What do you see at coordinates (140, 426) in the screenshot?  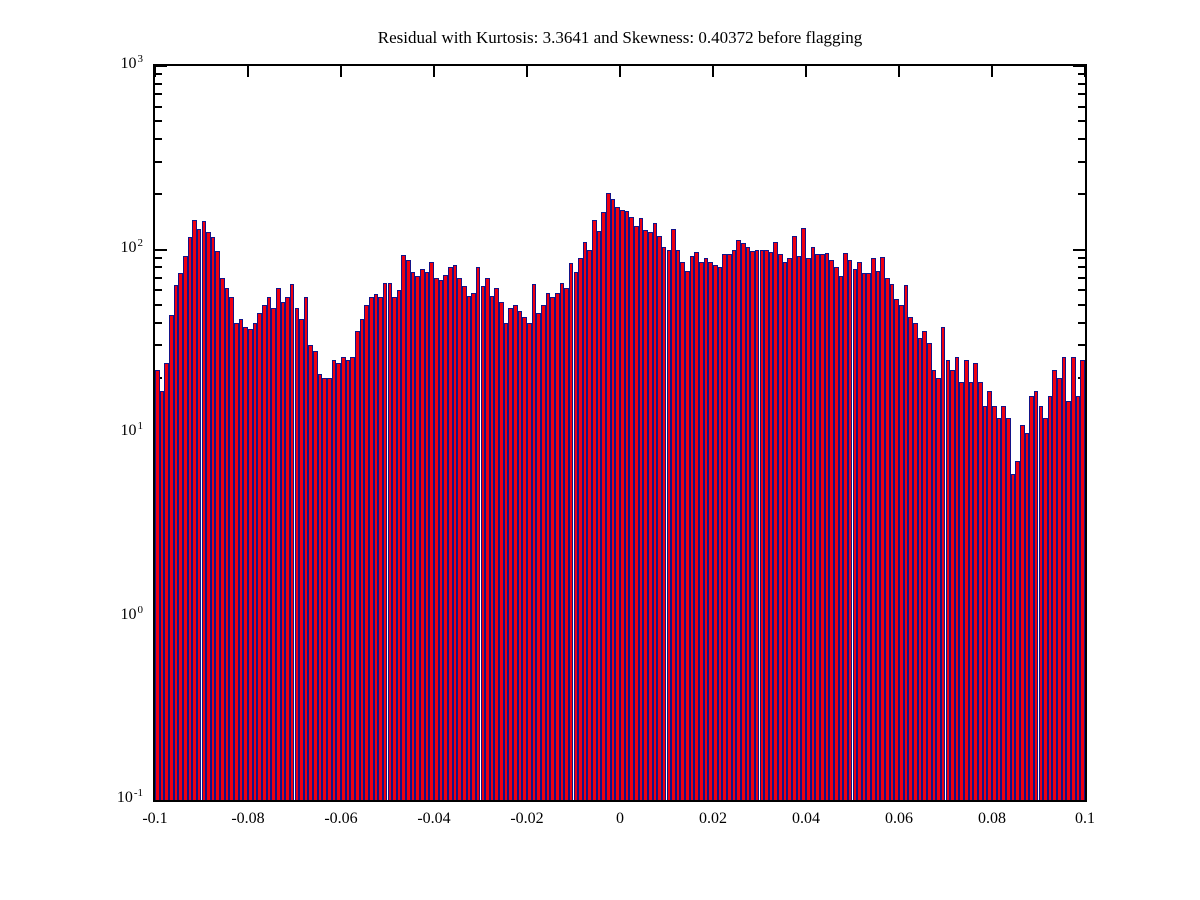 I see `y-tick-exponent: 1` at bounding box center [140, 426].